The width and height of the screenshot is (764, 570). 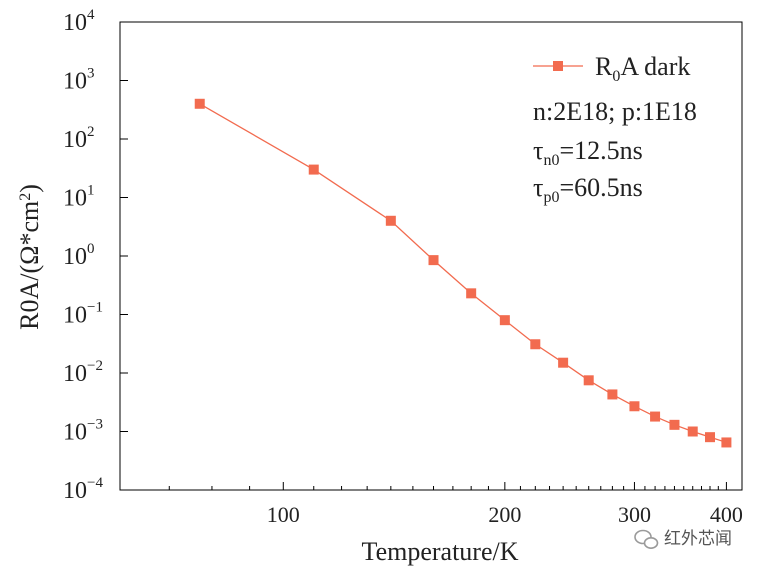 What do you see at coordinates (698, 539) in the screenshot?
I see `watermark-text: 红外芯闻` at bounding box center [698, 539].